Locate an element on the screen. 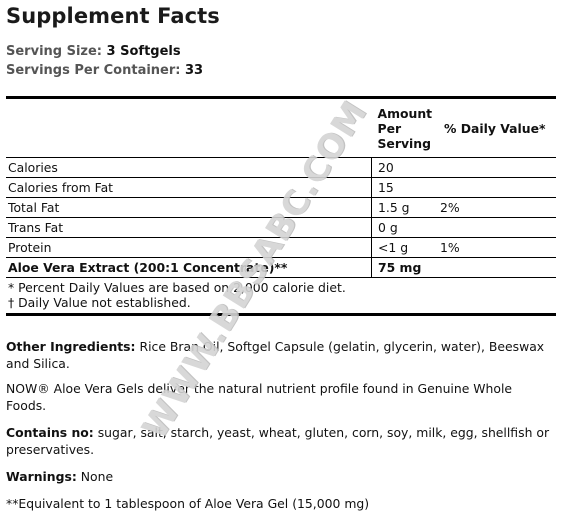 The height and width of the screenshot is (517, 562). serving-size: Serving Size: 3 Softgels is located at coordinates (93, 51).